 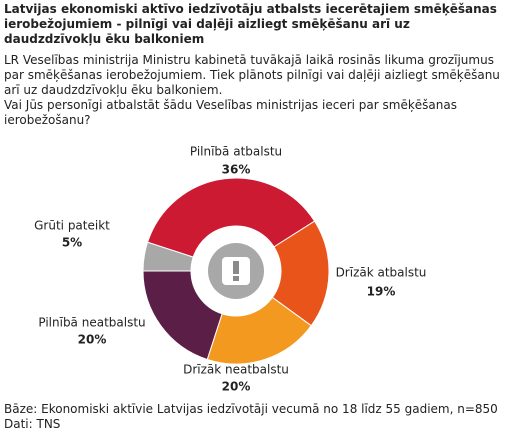 I want to click on icon-dot, so click(x=236, y=278).